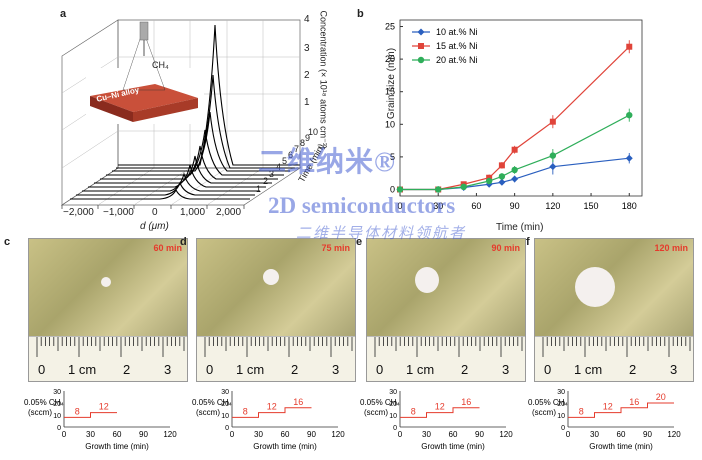 Image resolution: width=702 pixels, height=460 pixels. What do you see at coordinates (78, 212) in the screenshot?
I see `pa-xtick-1: −2,000` at bounding box center [78, 212].